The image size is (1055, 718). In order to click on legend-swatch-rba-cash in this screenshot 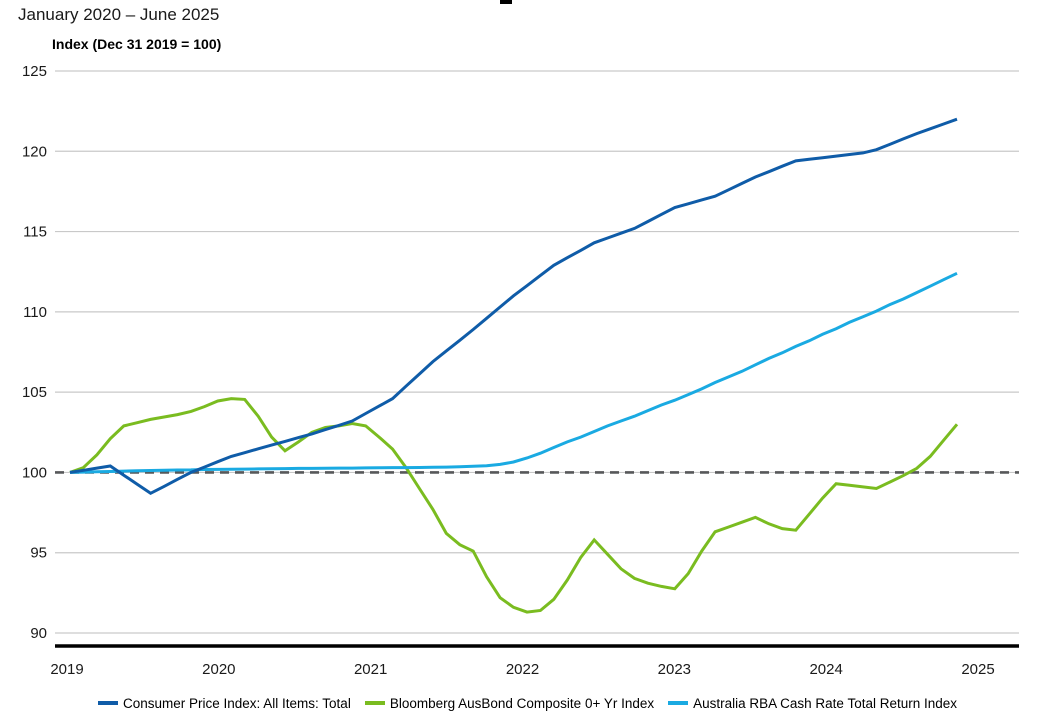, I will do `click(678, 703)`.